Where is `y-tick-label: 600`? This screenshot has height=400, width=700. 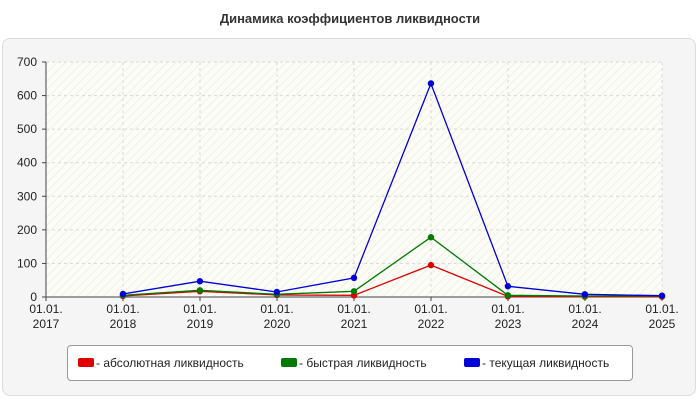 y-tick-label: 600 is located at coordinates (27, 96).